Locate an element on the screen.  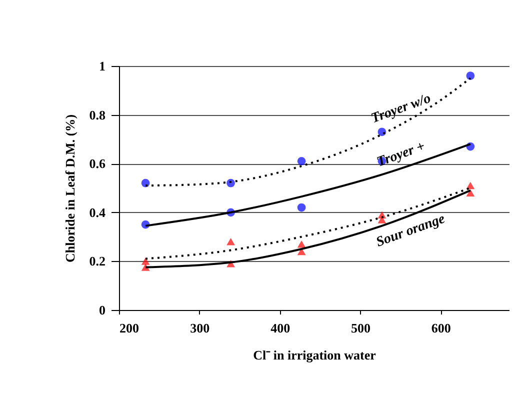
text: Troyer w/o is located at coordinates (401, 109).